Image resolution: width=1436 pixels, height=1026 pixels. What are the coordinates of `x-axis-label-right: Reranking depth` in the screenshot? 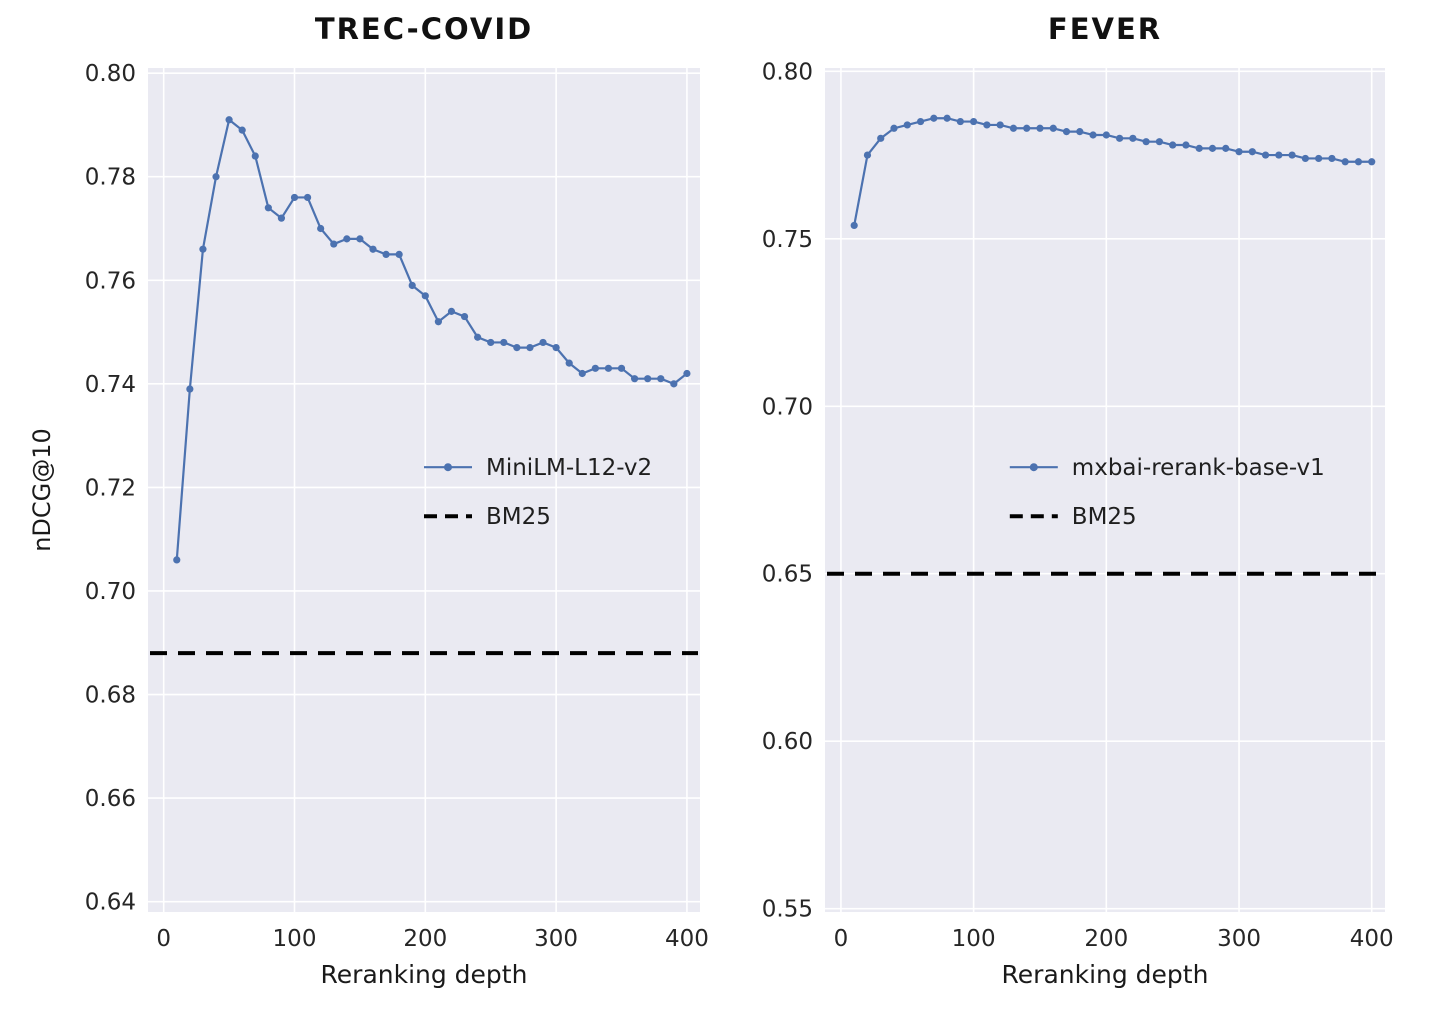 It's located at (1105, 974).